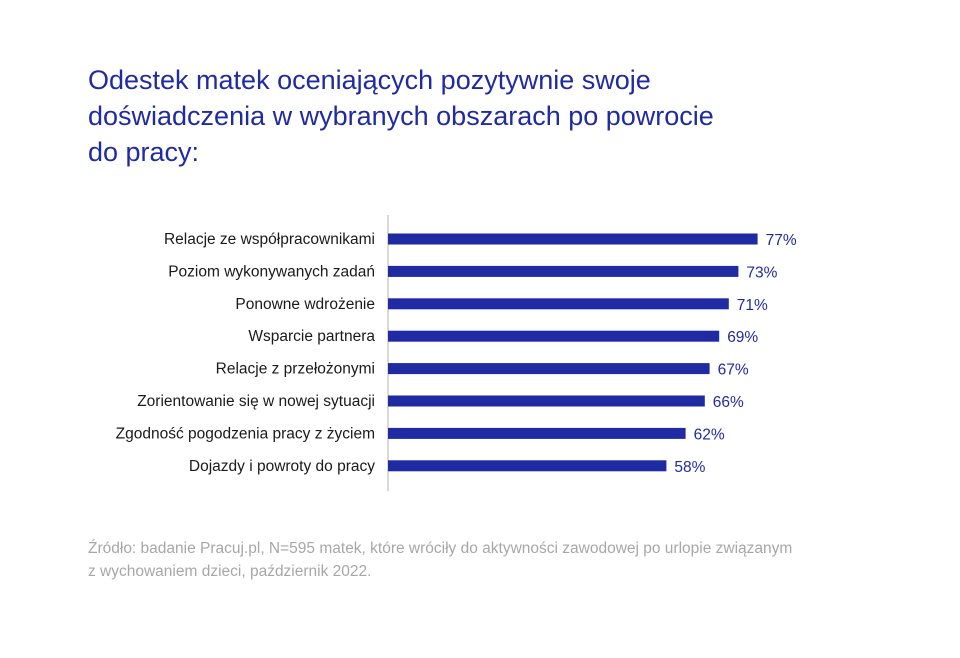 Image resolution: width=960 pixels, height=658 pixels. What do you see at coordinates (752, 305) in the screenshot?
I see `value-label: 71%` at bounding box center [752, 305].